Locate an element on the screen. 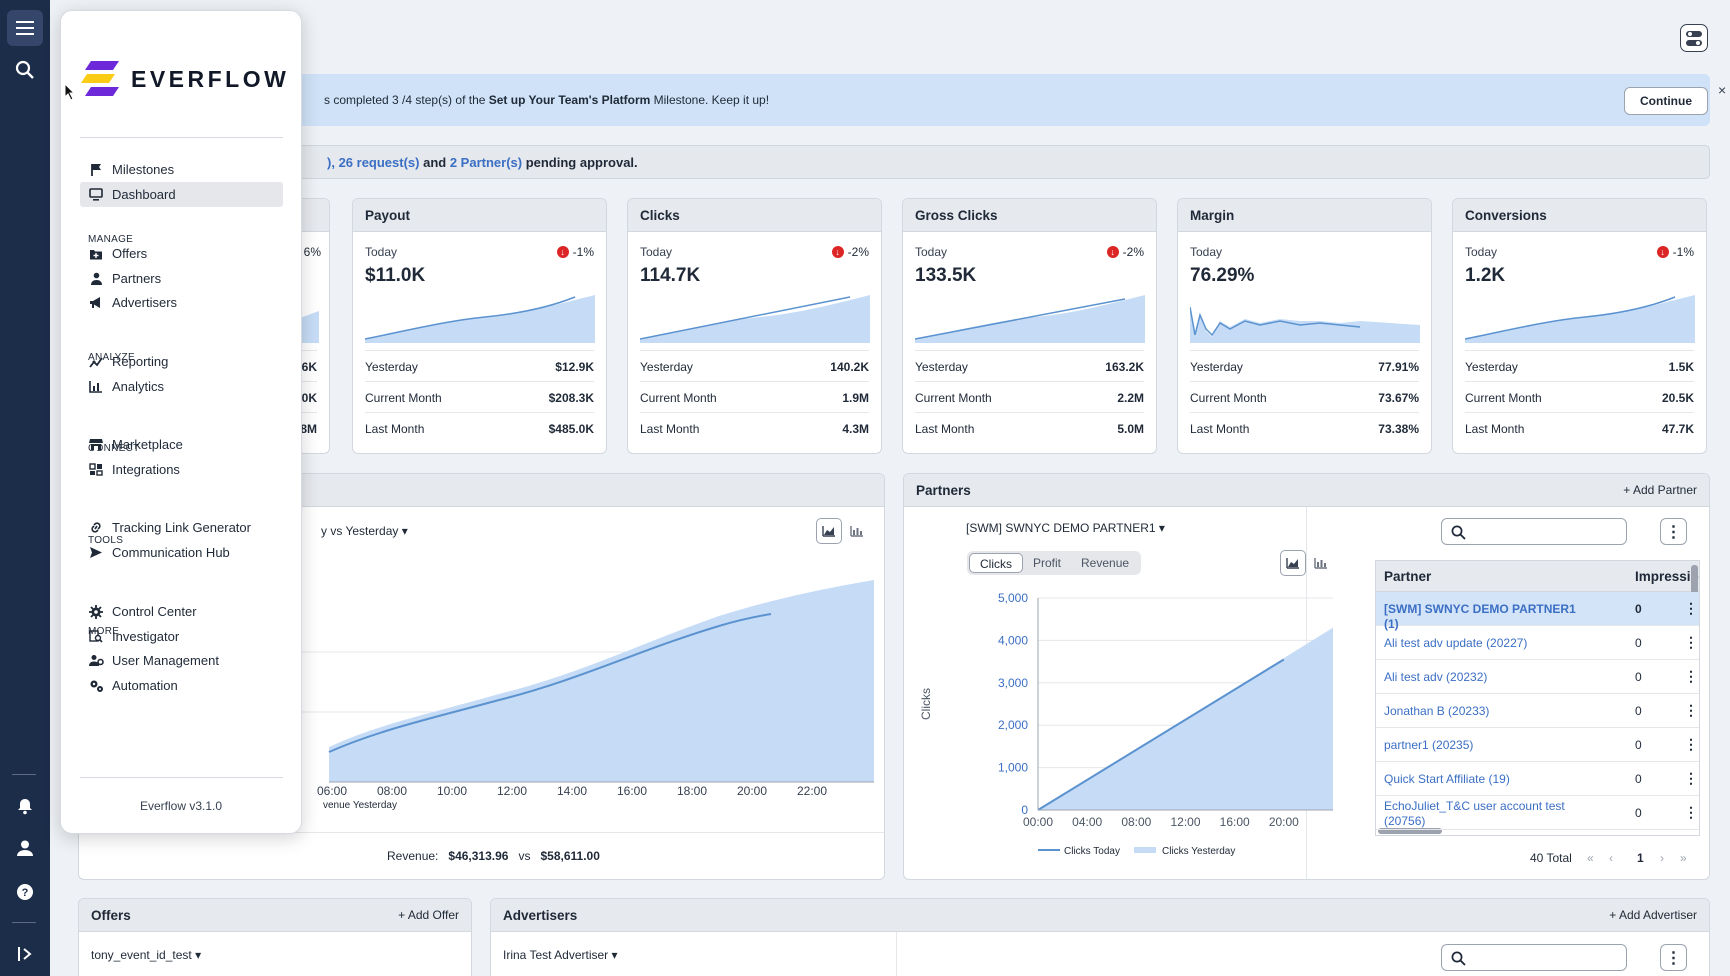  bell-icon is located at coordinates (25, 806).